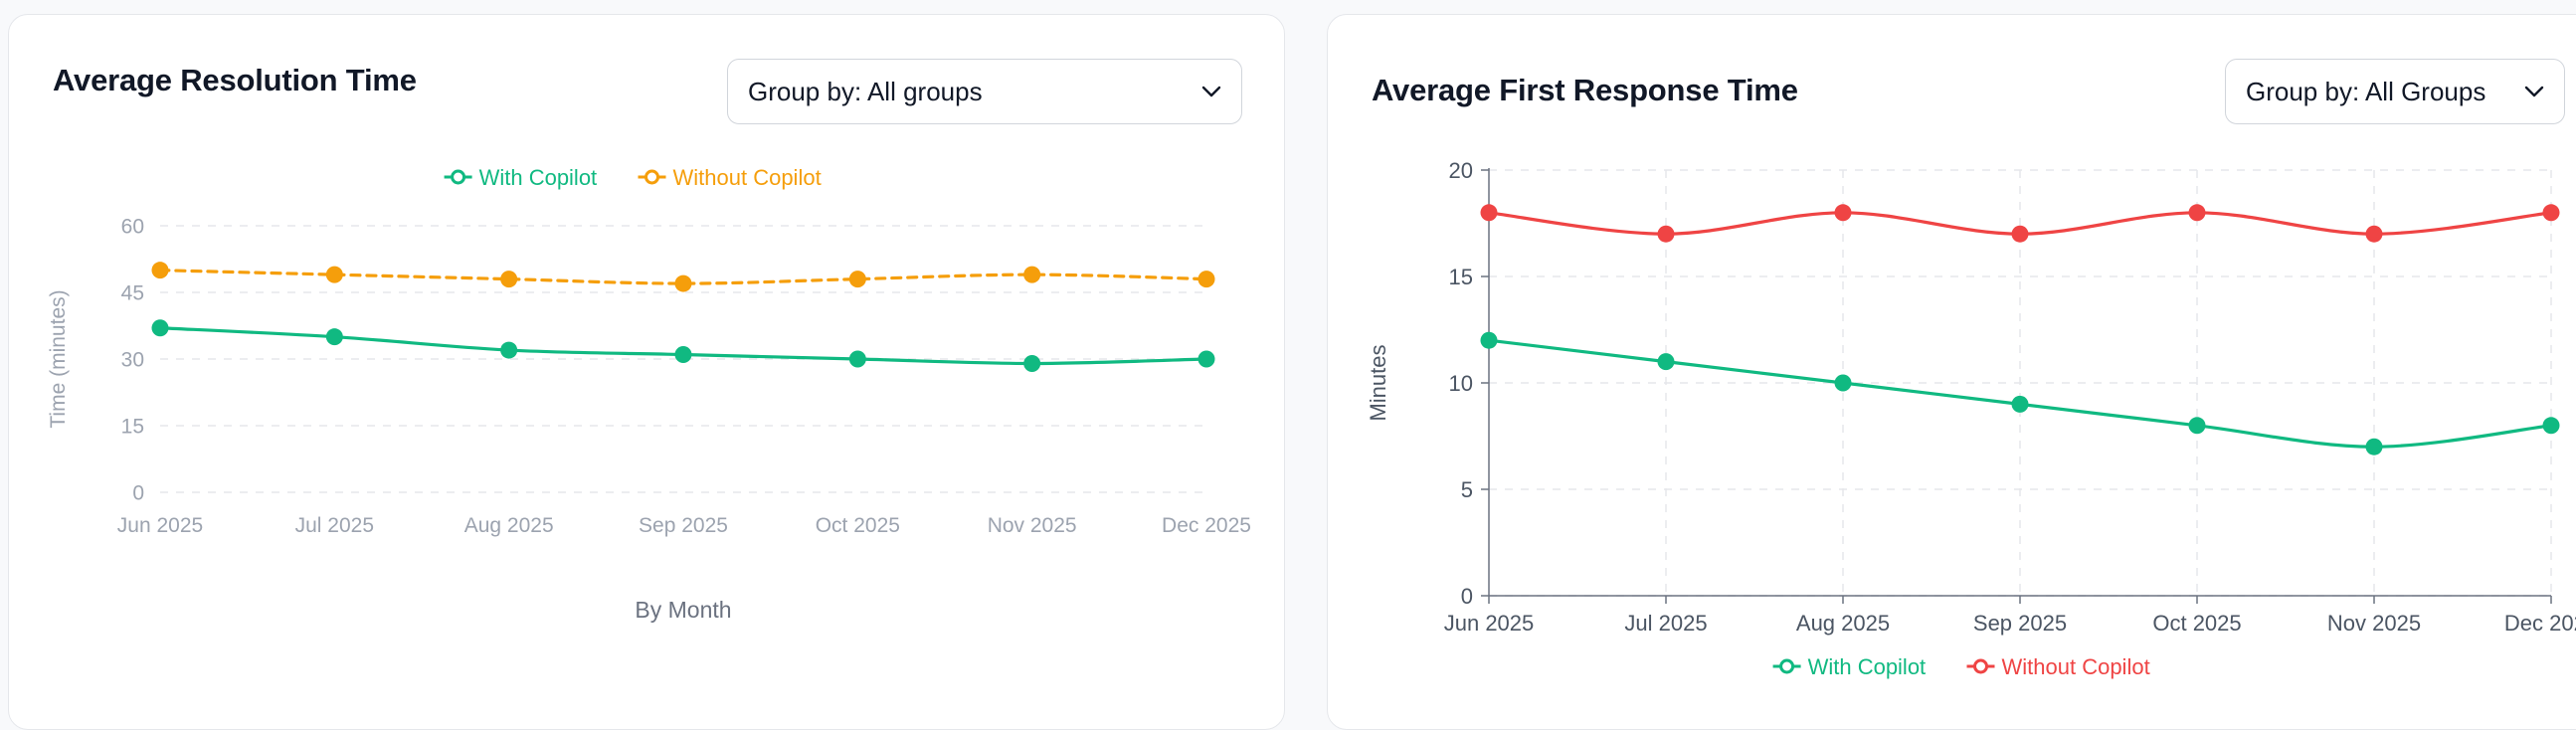  I want to click on y-tick-label: 5, so click(1467, 489).